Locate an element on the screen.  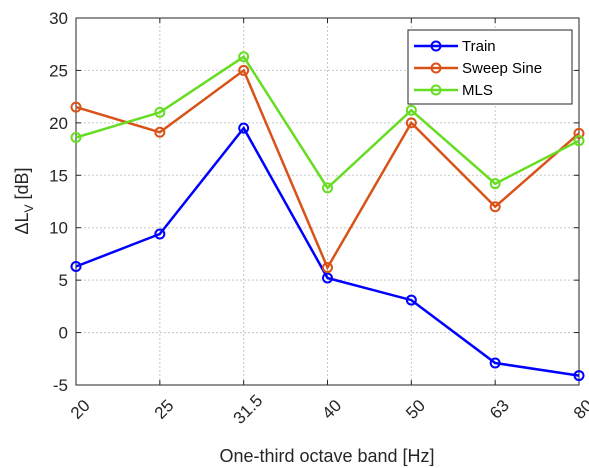
y-tick-label: 15 is located at coordinates (58, 175).